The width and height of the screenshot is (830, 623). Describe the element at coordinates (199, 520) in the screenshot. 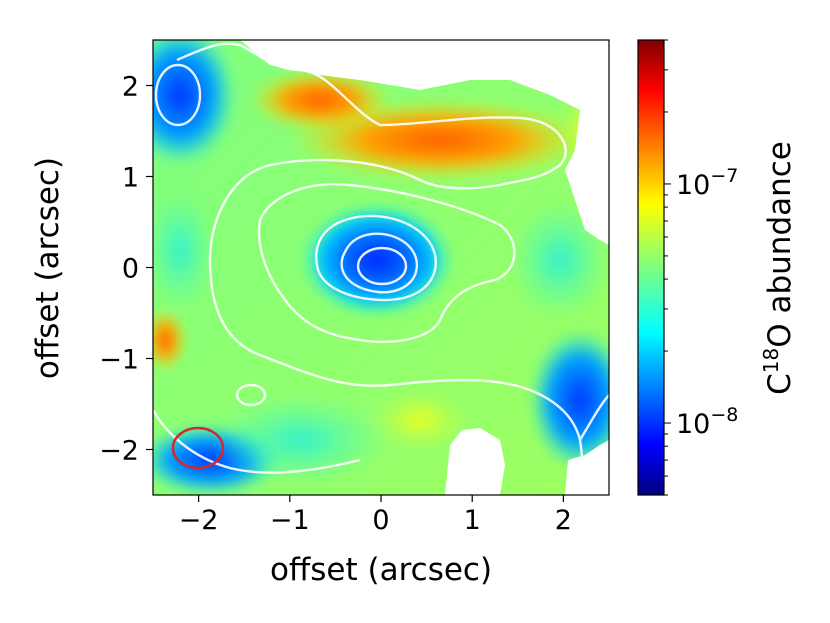

I see `x-tick-label: −2` at that location.